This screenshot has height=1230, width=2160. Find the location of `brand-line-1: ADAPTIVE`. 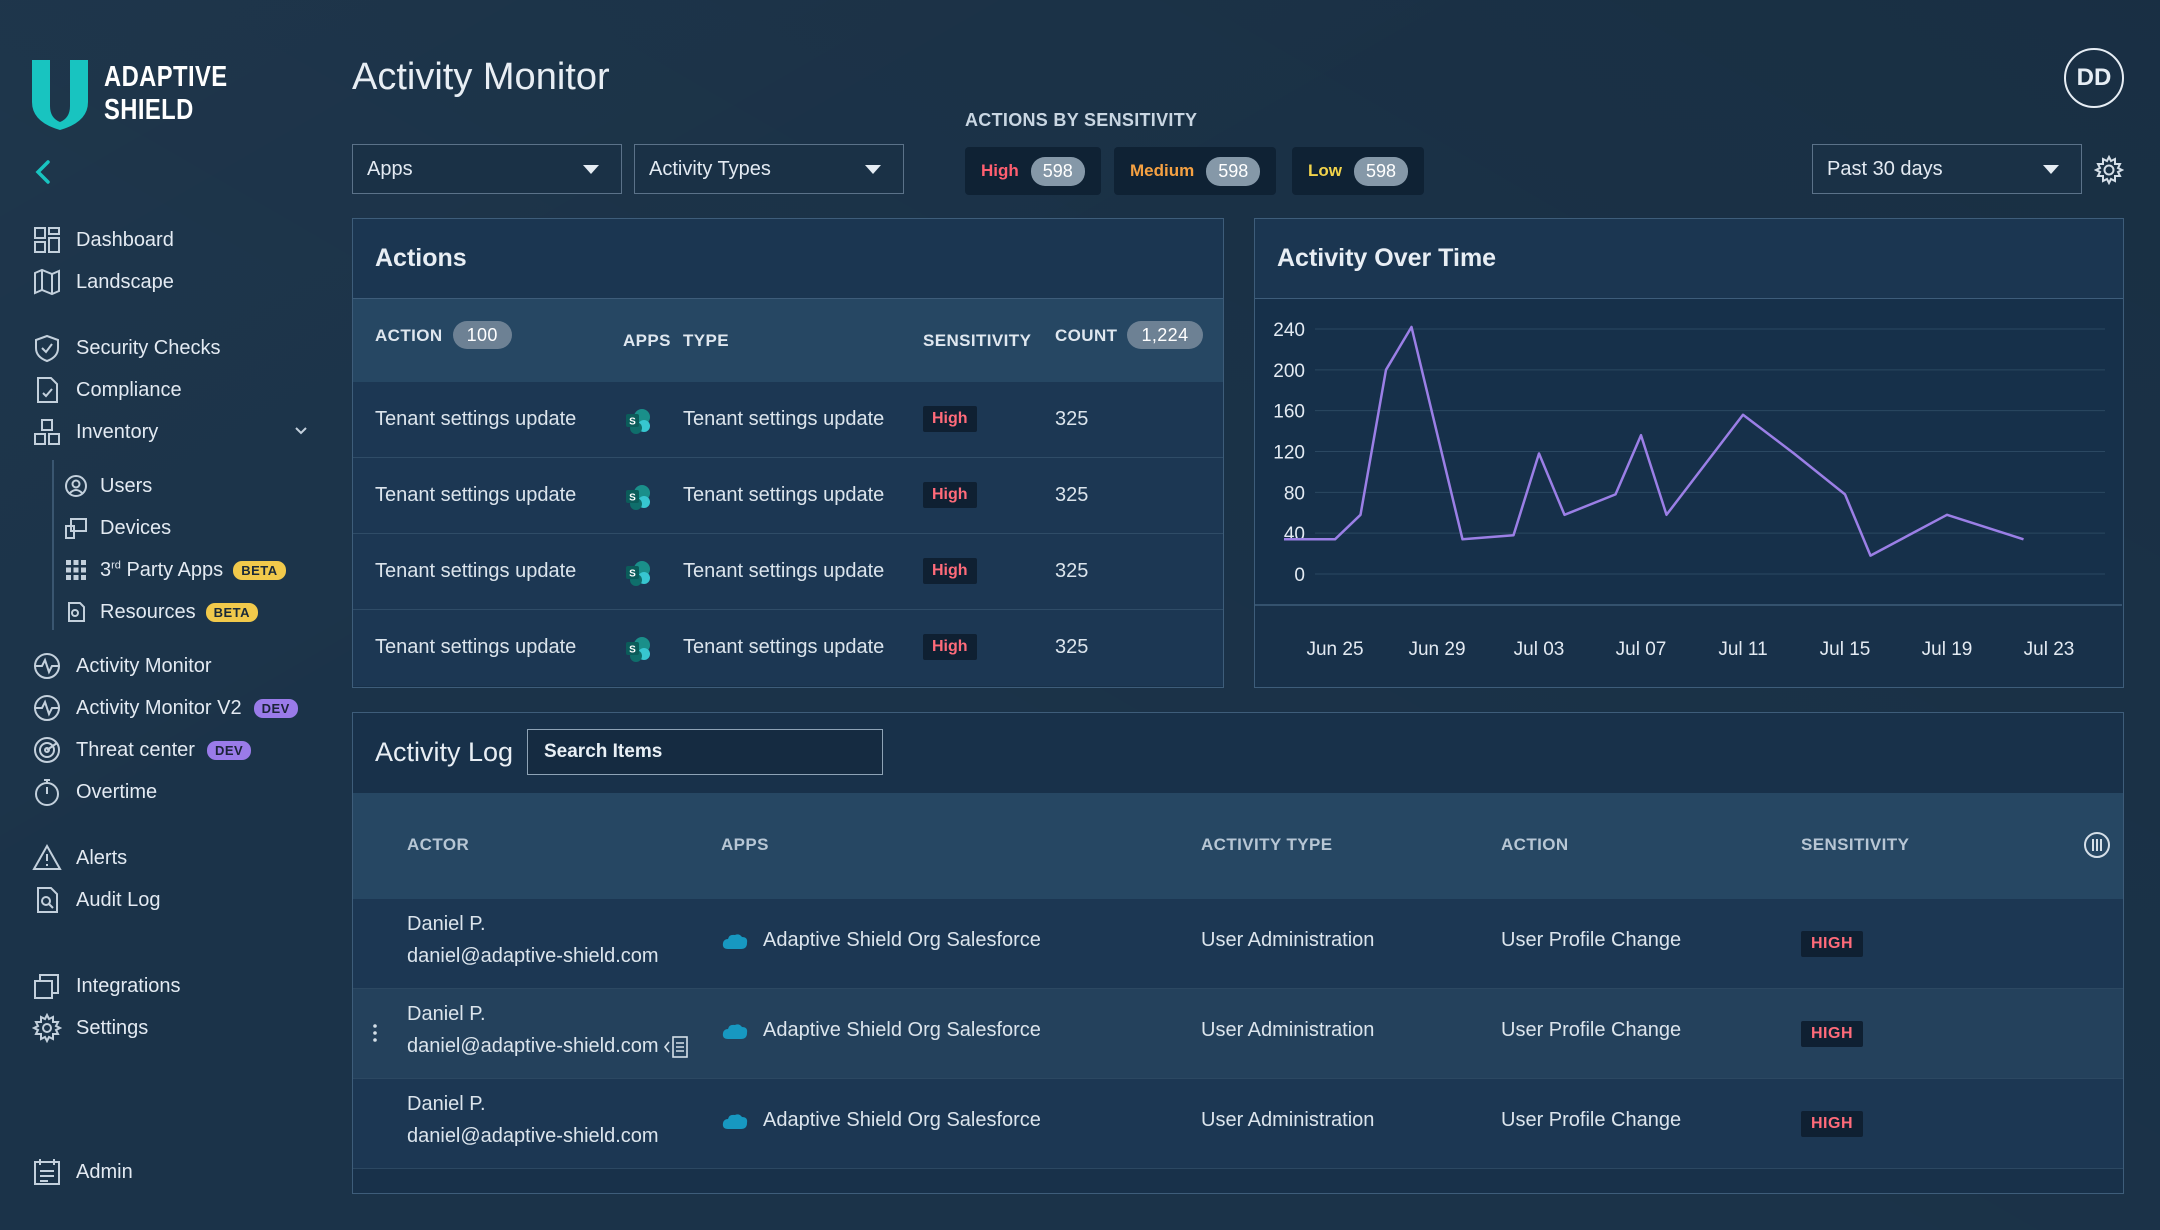

brand-line-1: ADAPTIVE is located at coordinates (166, 77).